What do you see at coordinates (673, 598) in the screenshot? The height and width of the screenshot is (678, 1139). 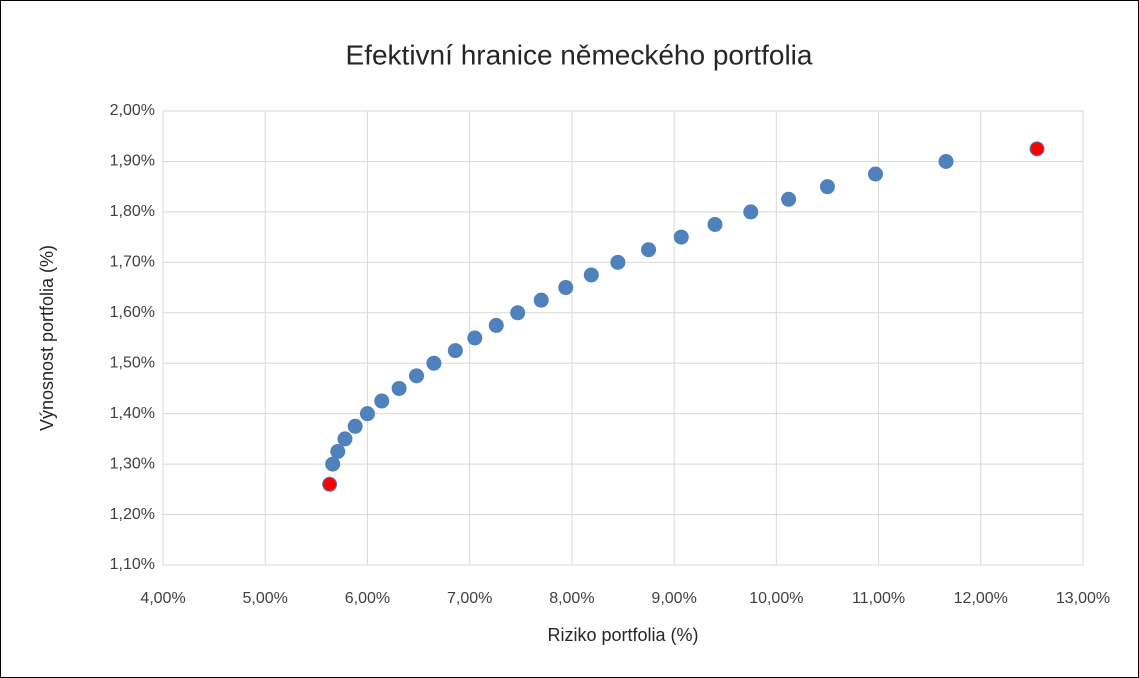 I see `x-tick-label: 9,00%` at bounding box center [673, 598].